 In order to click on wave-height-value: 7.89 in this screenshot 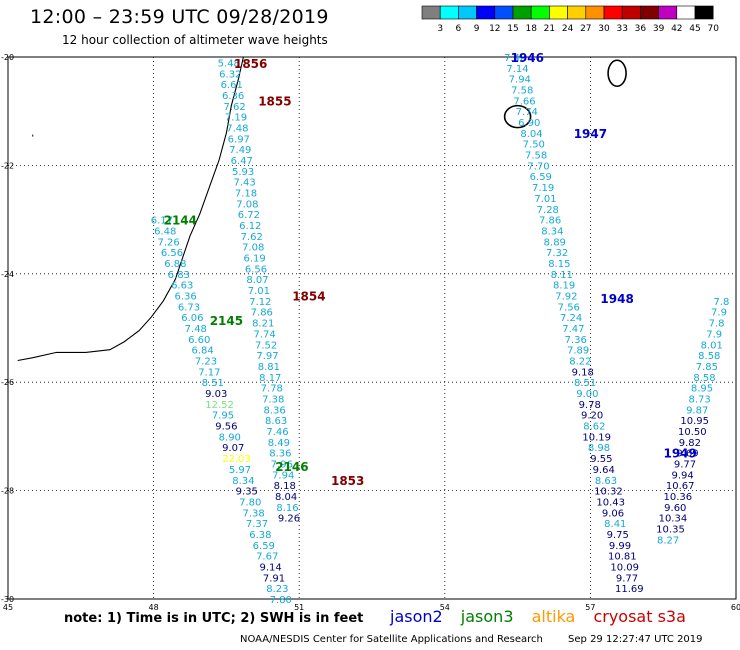, I will do `click(578, 351)`.